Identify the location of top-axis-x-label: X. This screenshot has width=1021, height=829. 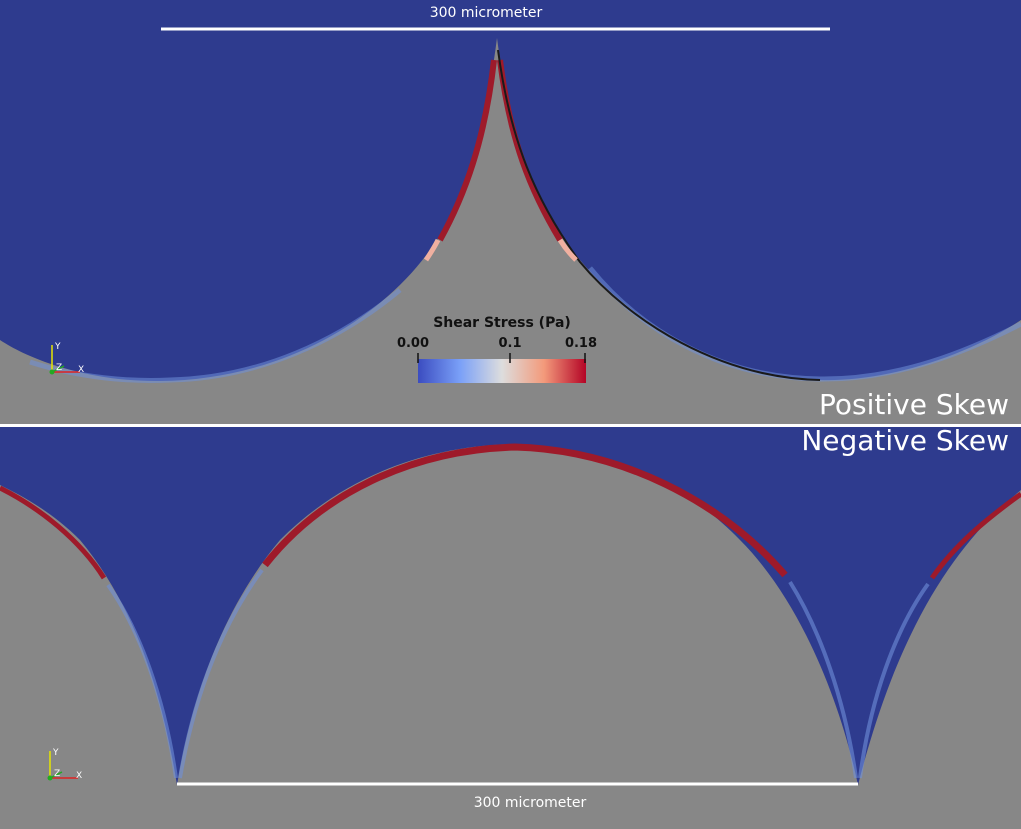
(81, 370).